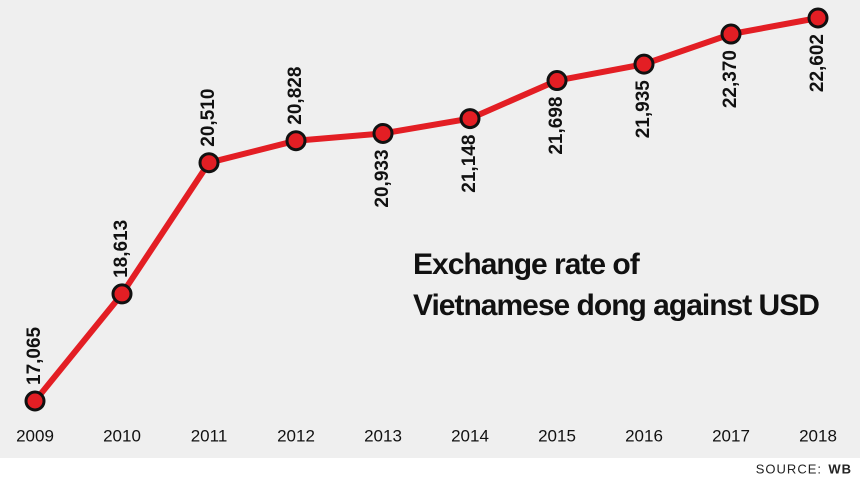  What do you see at coordinates (730, 79) in the screenshot?
I see `value-label: 22,370` at bounding box center [730, 79].